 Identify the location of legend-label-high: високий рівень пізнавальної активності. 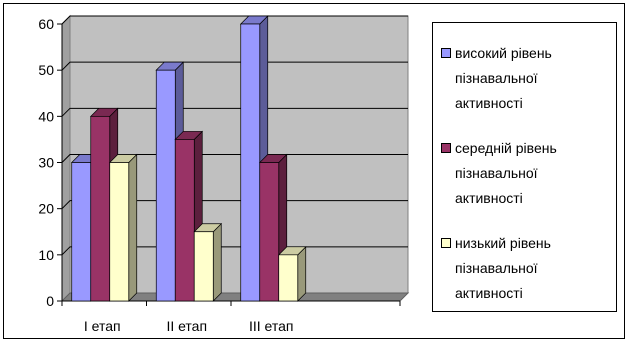
(503, 78).